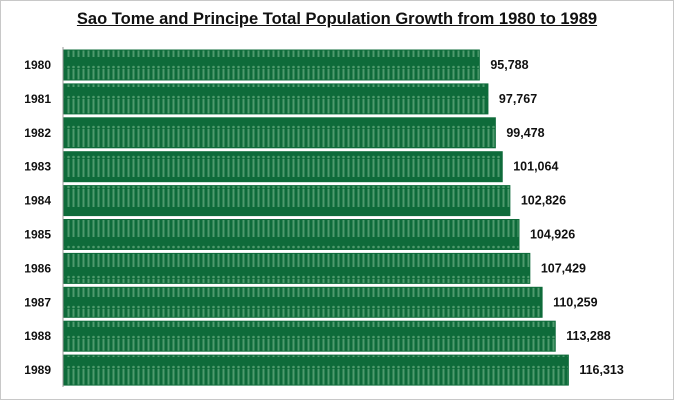 Image resolution: width=674 pixels, height=400 pixels. Describe the element at coordinates (37, 336) in the screenshot. I see `y-tick-label: 1988` at that location.